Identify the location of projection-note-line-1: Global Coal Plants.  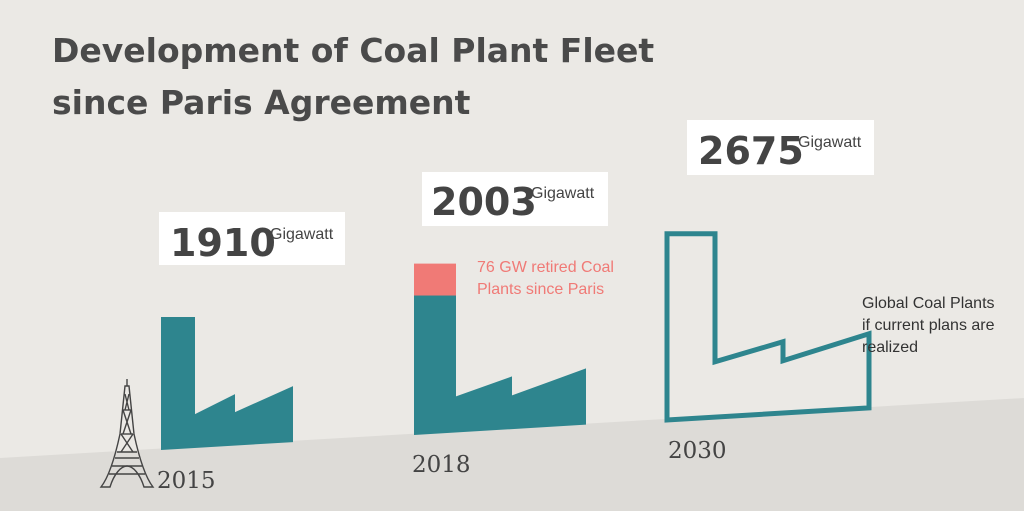
(928, 303).